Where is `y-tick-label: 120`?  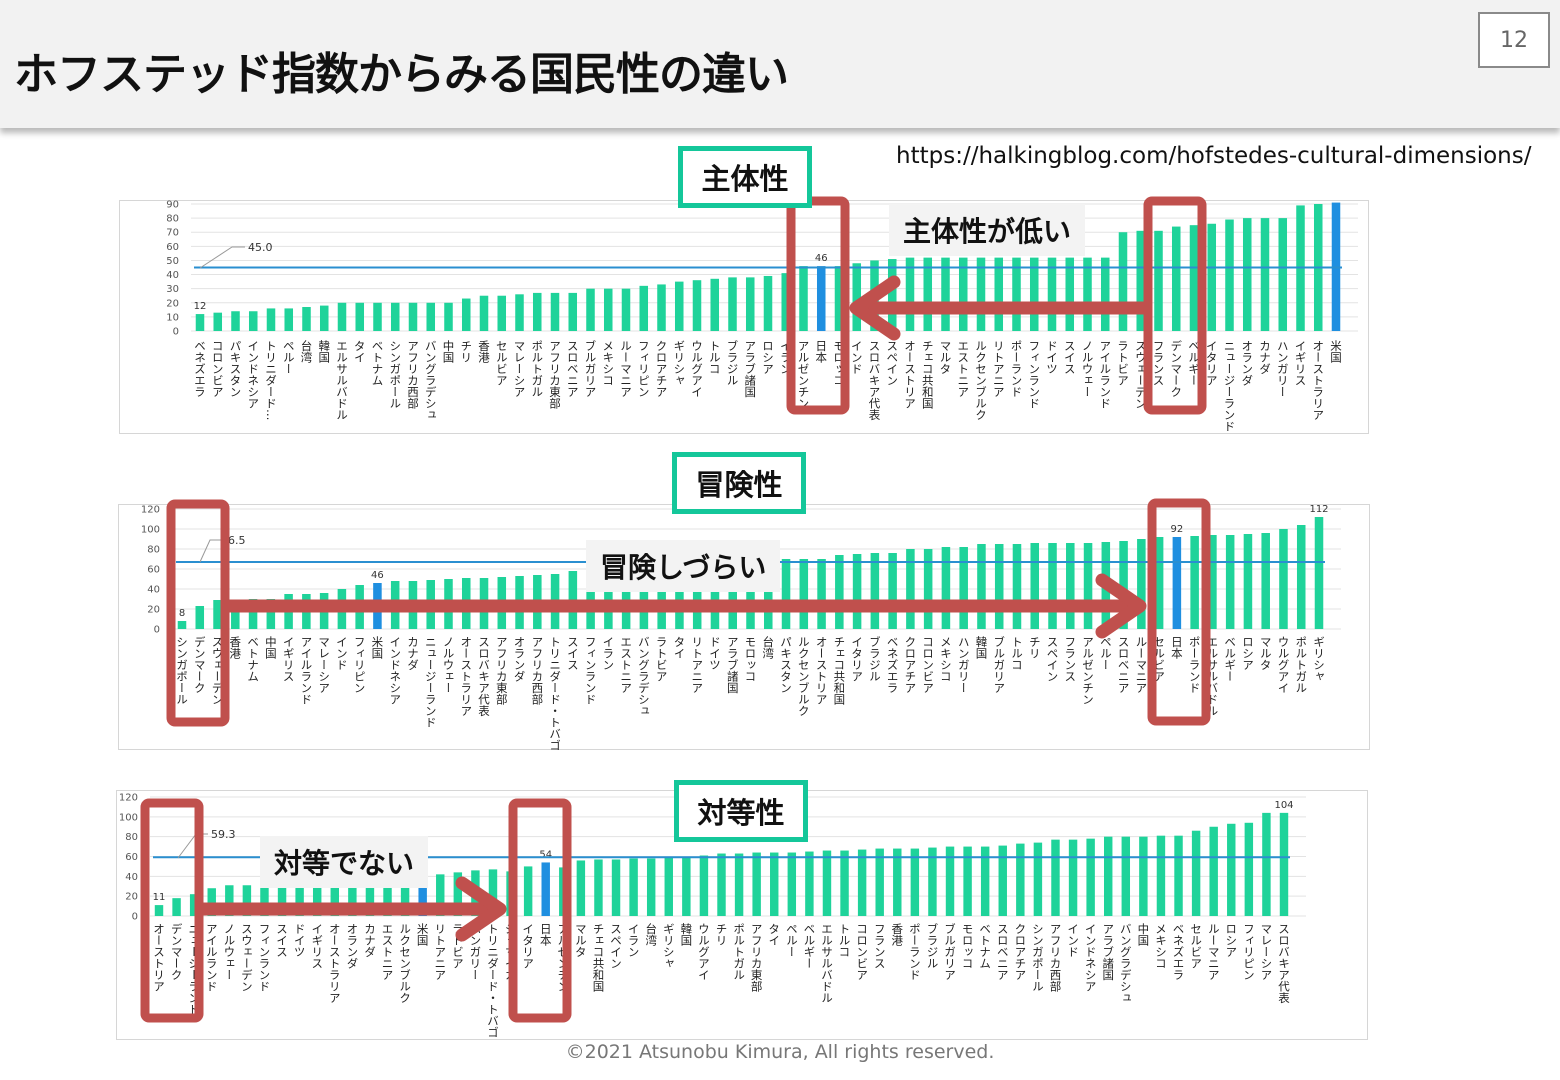
y-tick-label: 120 is located at coordinates (128, 798).